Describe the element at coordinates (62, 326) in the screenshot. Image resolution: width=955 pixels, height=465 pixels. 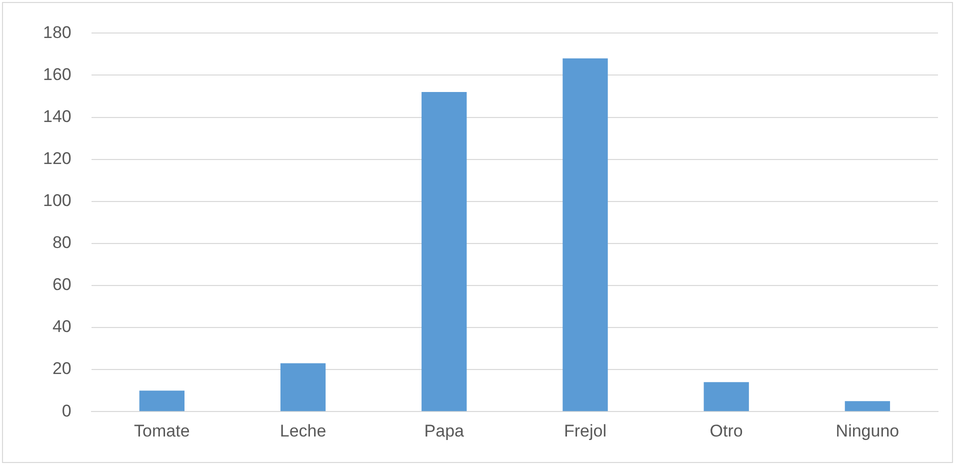
I see `y-tick-label: 40` at that location.